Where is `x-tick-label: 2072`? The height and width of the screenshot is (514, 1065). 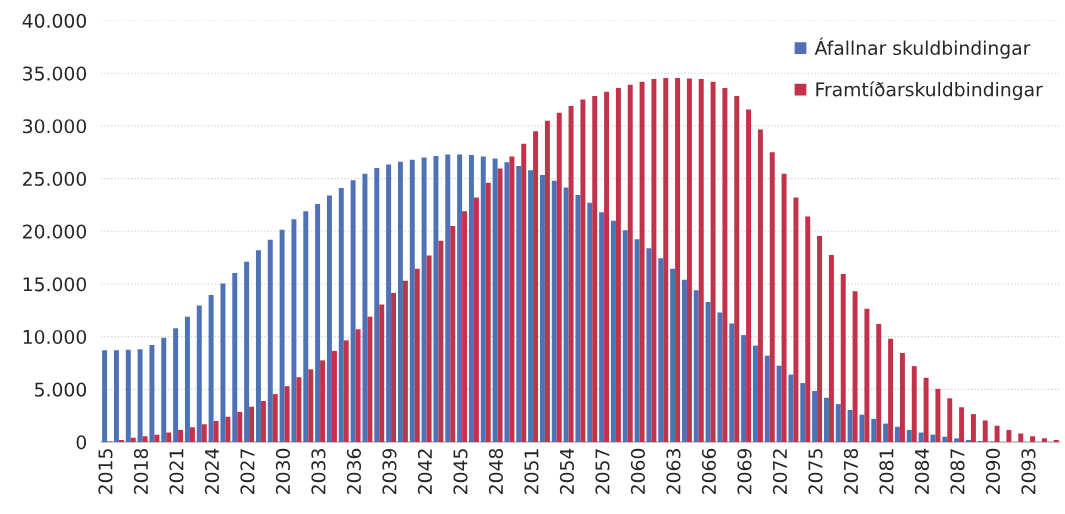
x-tick-label: 2072 is located at coordinates (780, 471).